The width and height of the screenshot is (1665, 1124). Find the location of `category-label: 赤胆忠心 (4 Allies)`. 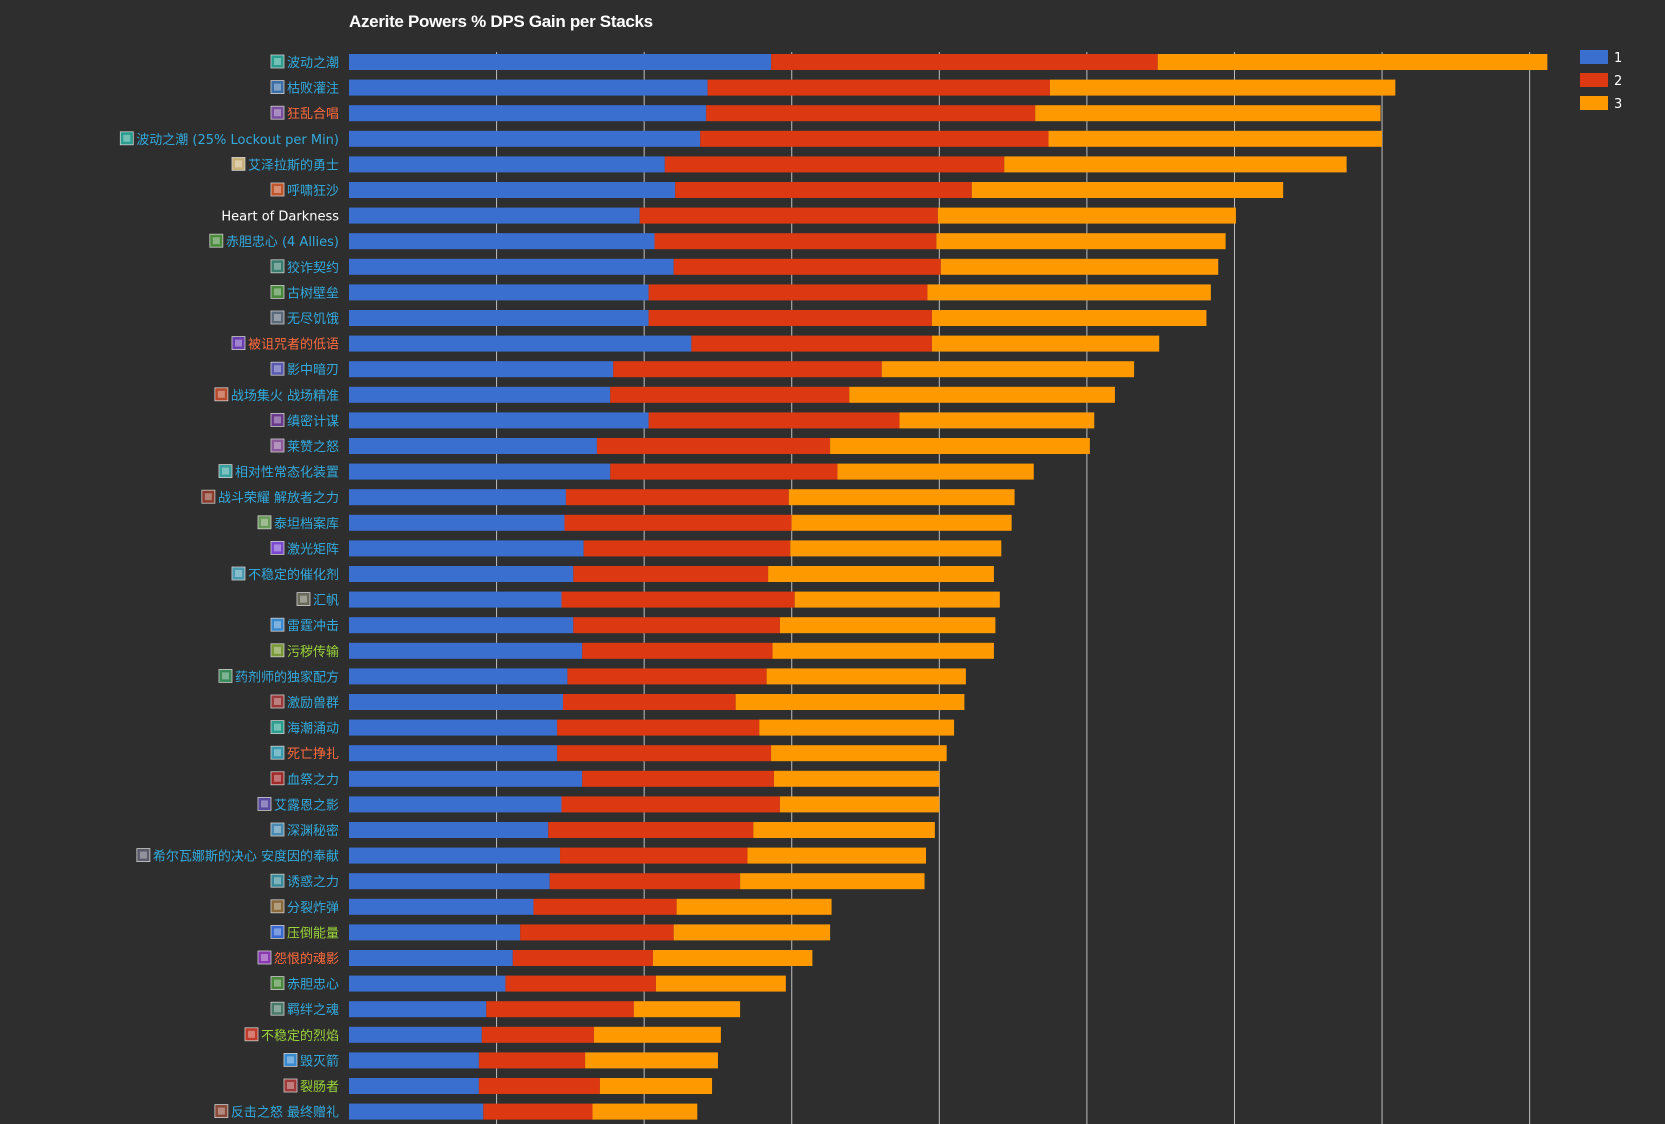

category-label: 赤胆忠心 (4 Allies) is located at coordinates (282, 242).